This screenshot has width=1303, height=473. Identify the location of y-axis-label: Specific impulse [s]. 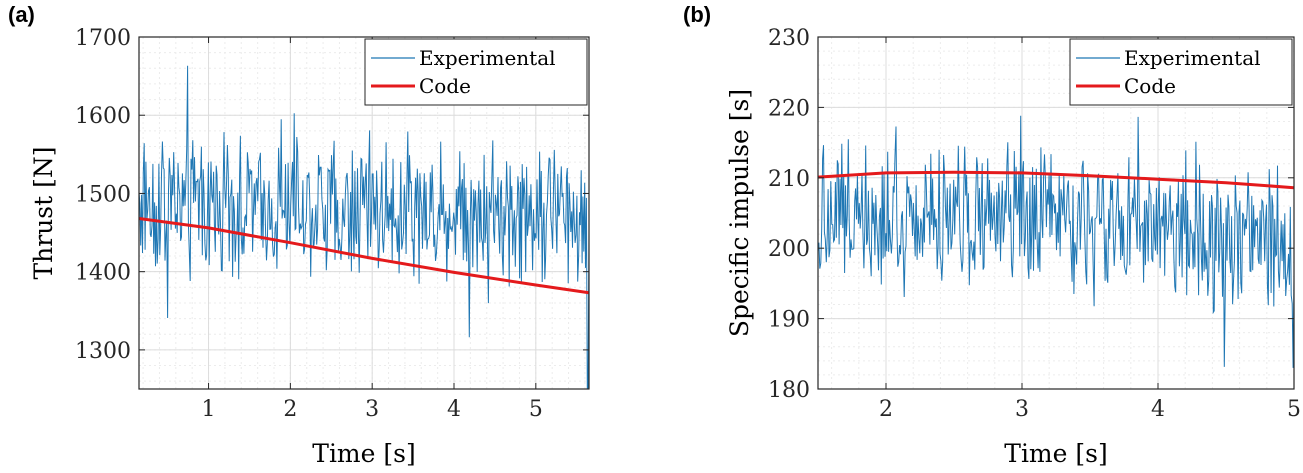
(739, 213).